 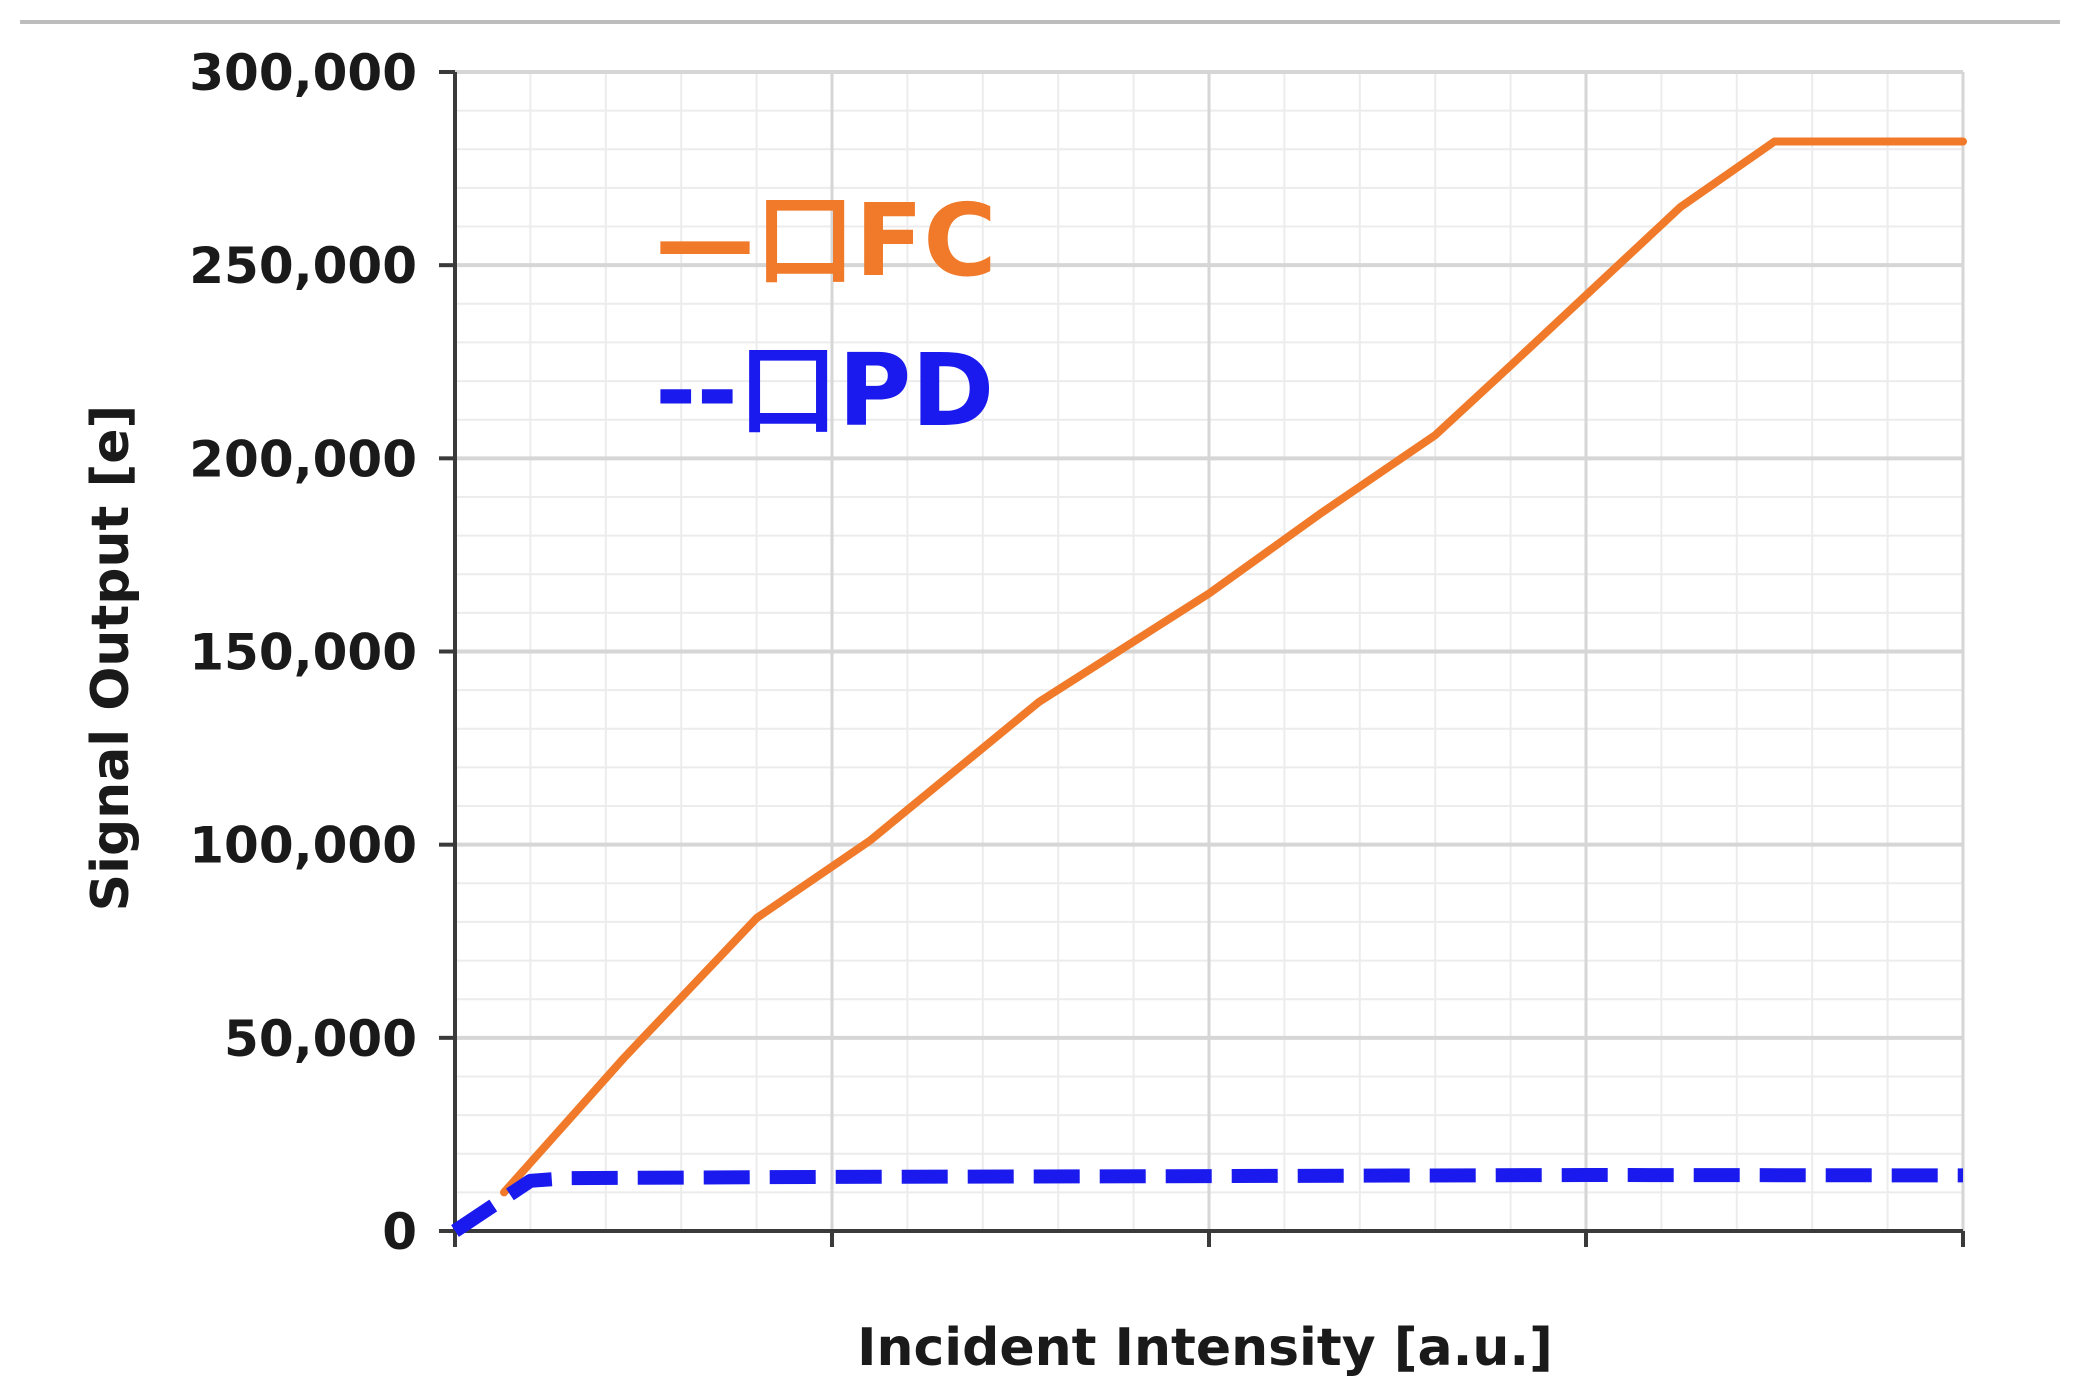 What do you see at coordinates (826, 315) in the screenshot?
I see `legend: —口FC --口PD` at bounding box center [826, 315].